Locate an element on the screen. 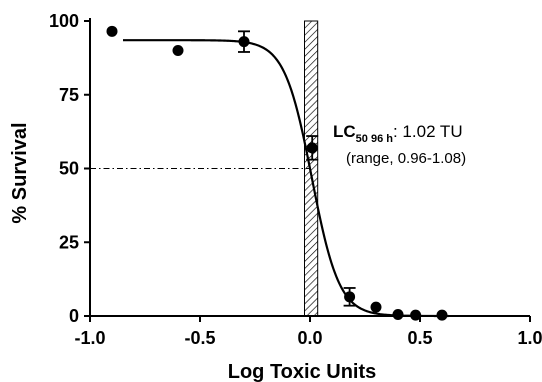  x-tick-label-0: -1.0 is located at coordinates (89, 338).